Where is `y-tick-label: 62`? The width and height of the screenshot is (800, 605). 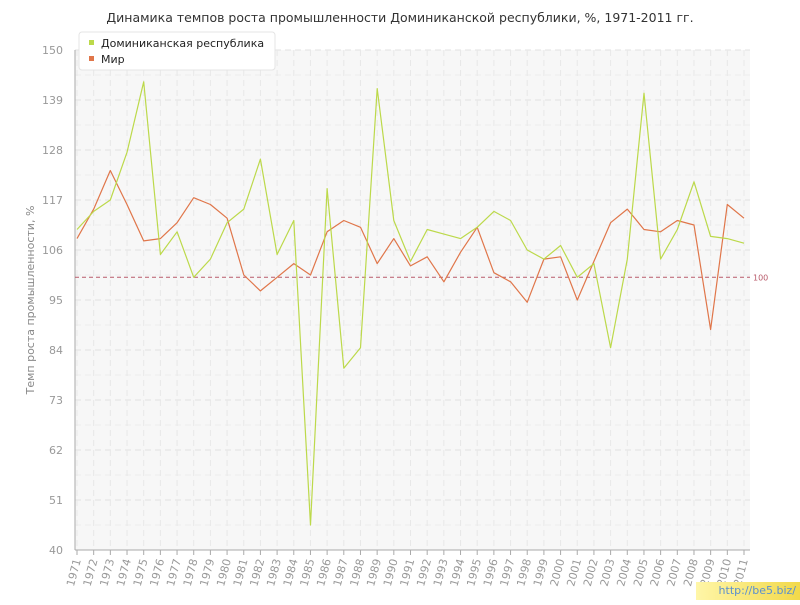 y-tick-label: 62 is located at coordinates (56, 450).